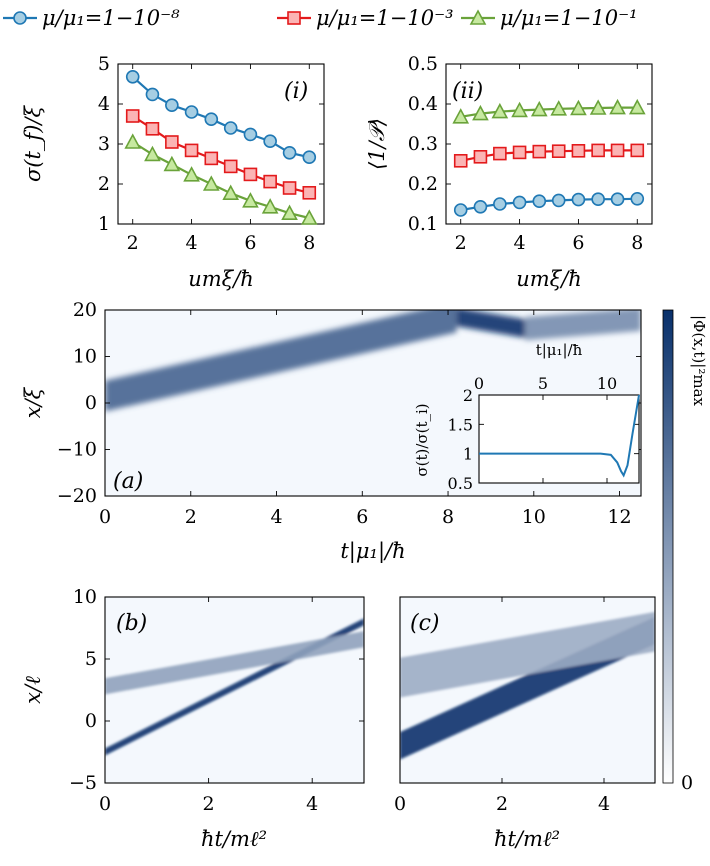 This screenshot has width=710, height=866. I want to click on panel-c-heatmap: 0 2 4 (c) ħt/mℓ², so click(525, 723).